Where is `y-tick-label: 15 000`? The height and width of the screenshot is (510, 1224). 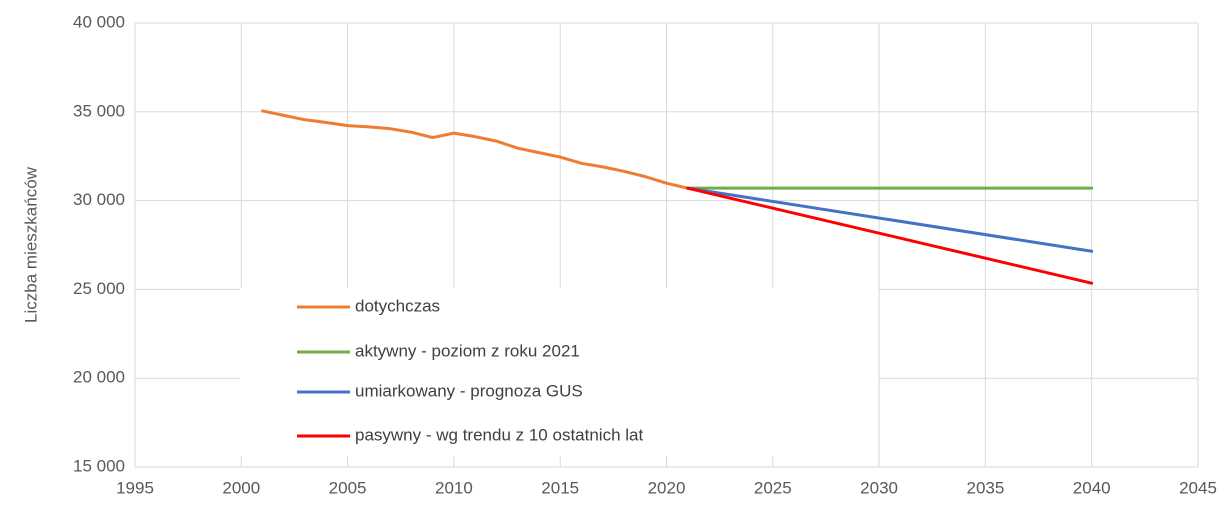
y-tick-label: 15 000 is located at coordinates (99, 465).